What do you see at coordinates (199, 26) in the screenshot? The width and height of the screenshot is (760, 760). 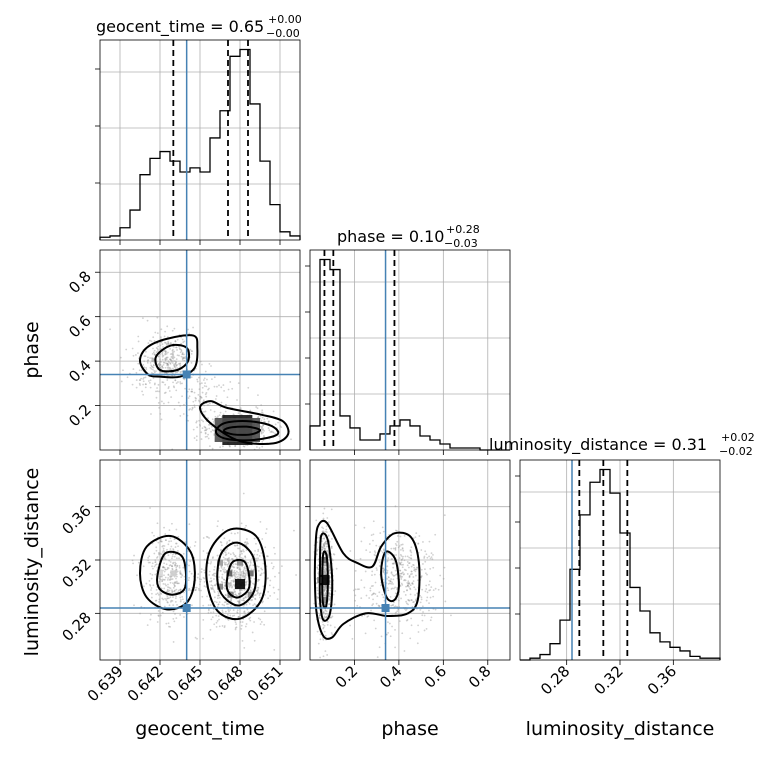 I see `title-geocent-time: geocent_time = 0.65 +0.00 −0.00` at bounding box center [199, 26].